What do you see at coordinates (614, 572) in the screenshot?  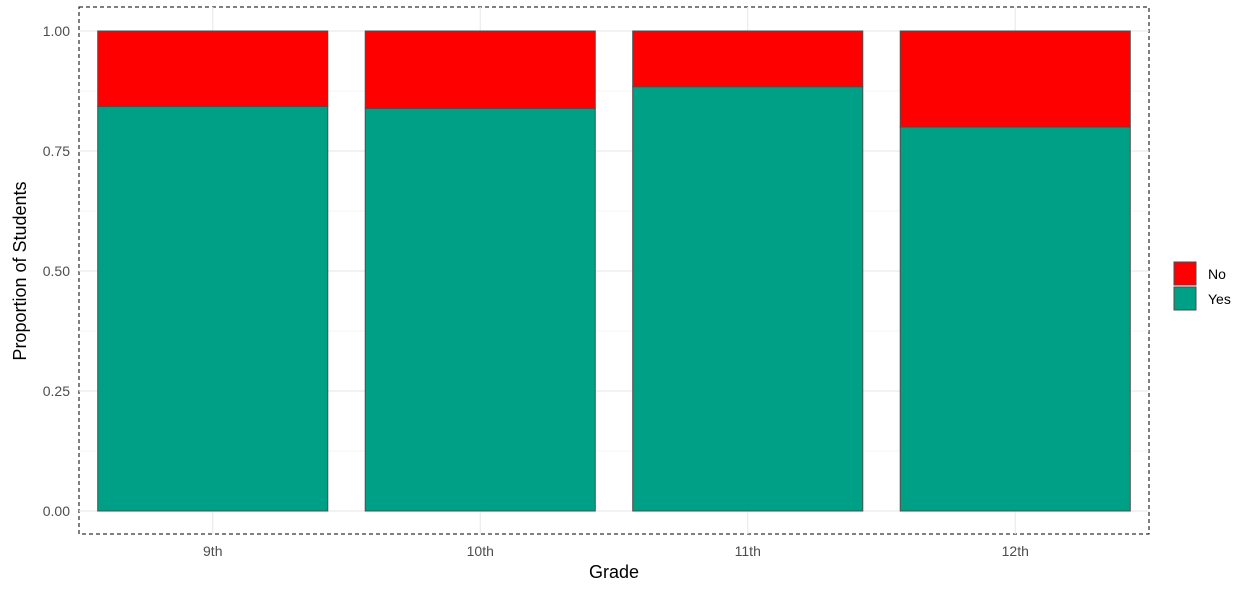 I see `x-axis-title: Grade` at bounding box center [614, 572].